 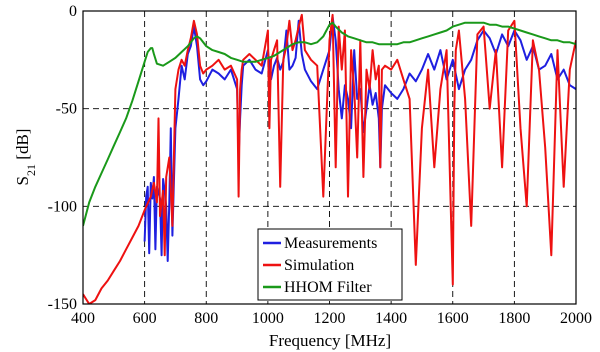 What do you see at coordinates (453, 318) in the screenshot?
I see `x-tick-label: 1600` at bounding box center [453, 318].